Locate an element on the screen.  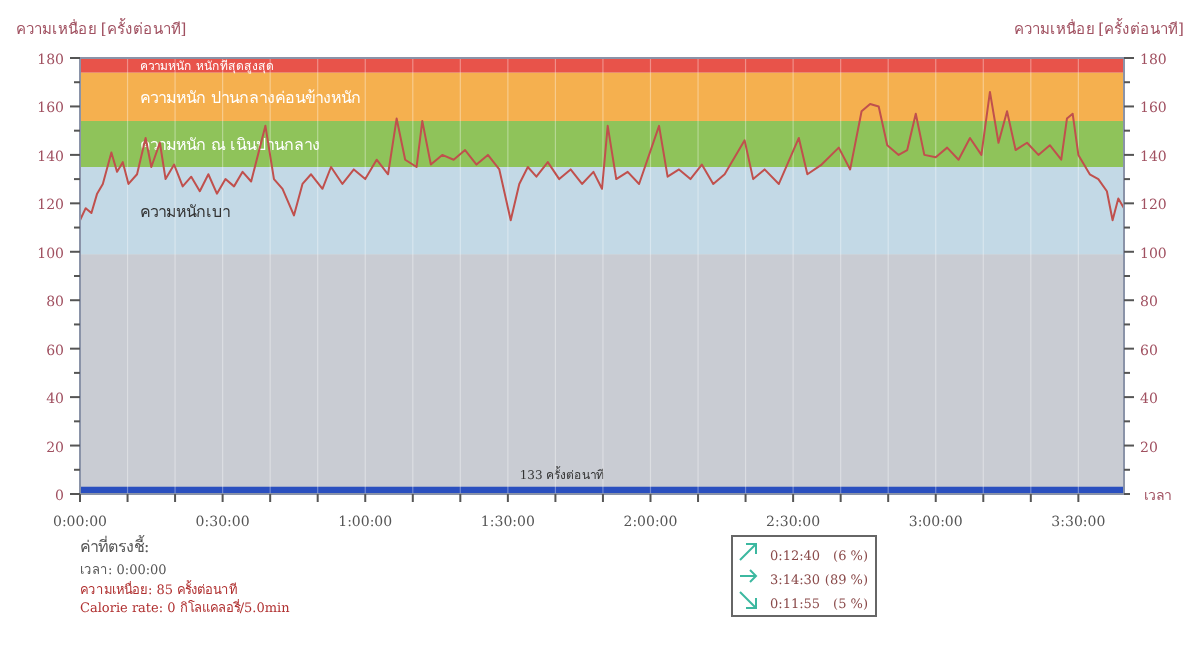
band-label: ความหนักเบา is located at coordinates (185, 211).